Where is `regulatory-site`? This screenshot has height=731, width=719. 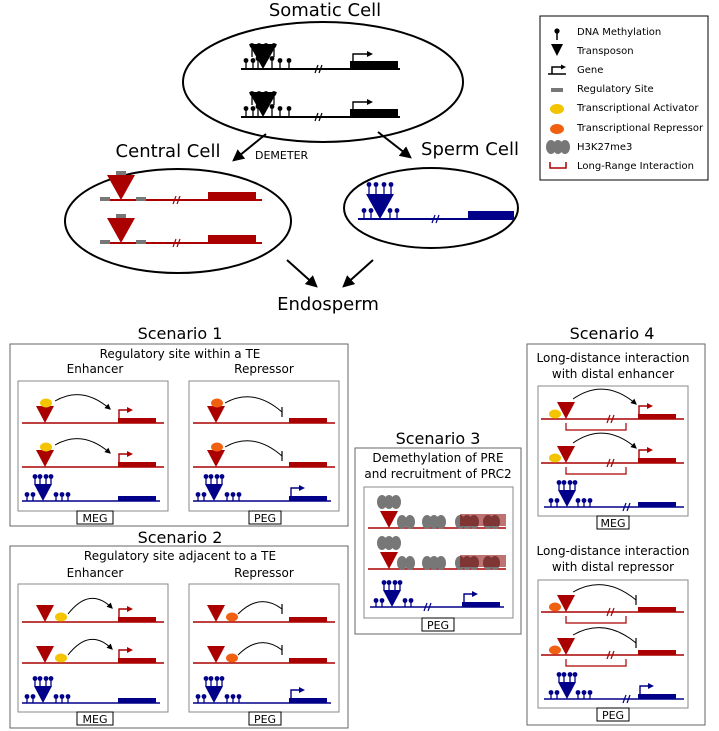 regulatory-site is located at coordinates (121, 173).